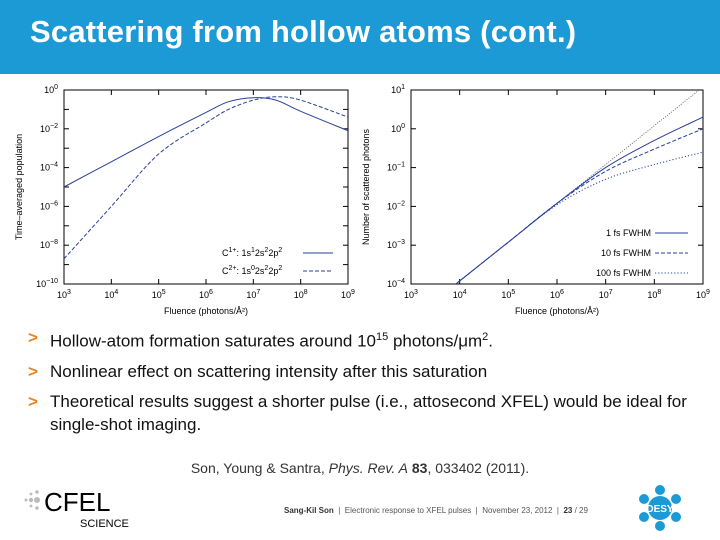 The width and height of the screenshot is (720, 540). I want to click on legend-label: 10 fs FWHM, so click(626, 253).